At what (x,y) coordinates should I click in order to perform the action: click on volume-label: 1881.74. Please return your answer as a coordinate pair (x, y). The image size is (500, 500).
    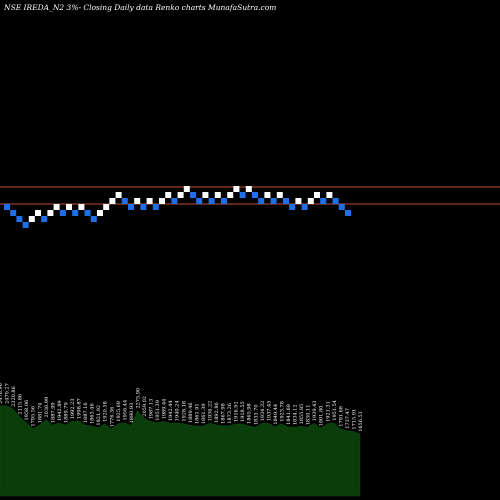
    Looking at the image, I should click on (40, 413).